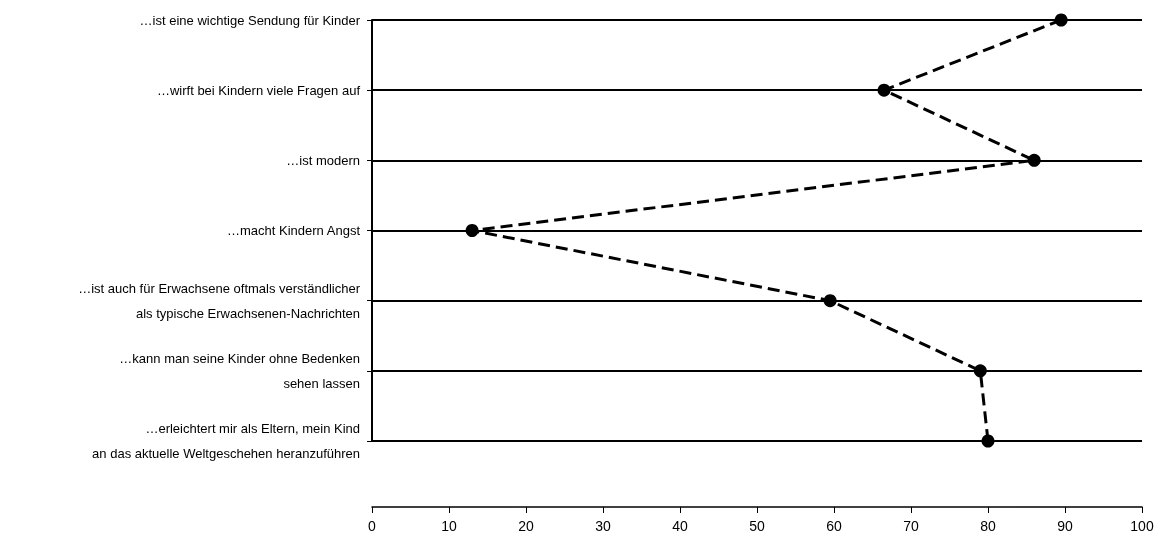  What do you see at coordinates (294, 230) in the screenshot?
I see `y-tick-label: …macht Kindern Angst` at bounding box center [294, 230].